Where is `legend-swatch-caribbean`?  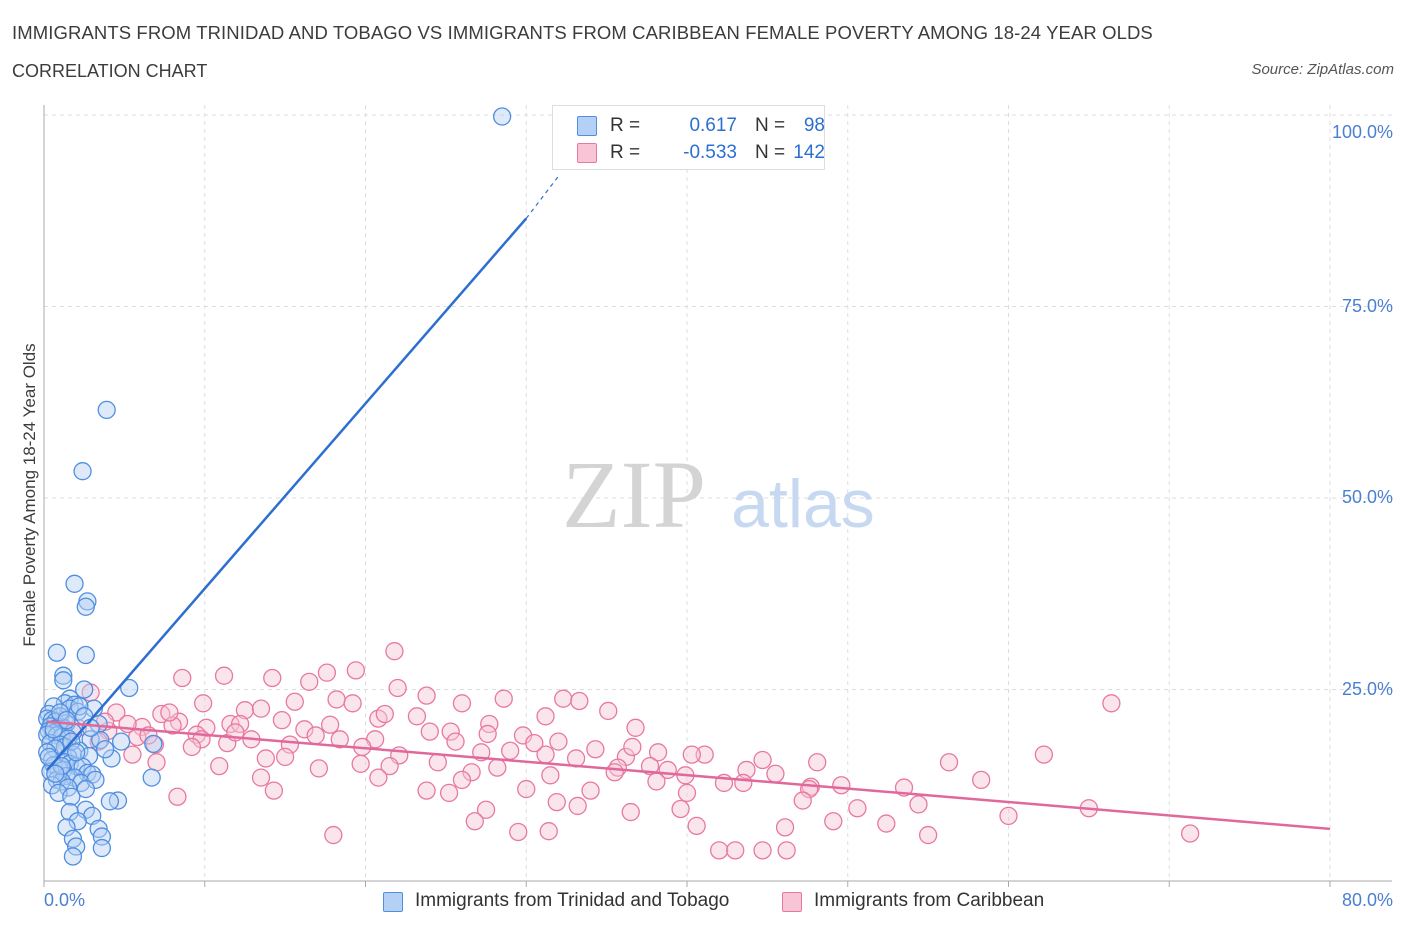 legend-swatch-caribbean is located at coordinates (587, 153).